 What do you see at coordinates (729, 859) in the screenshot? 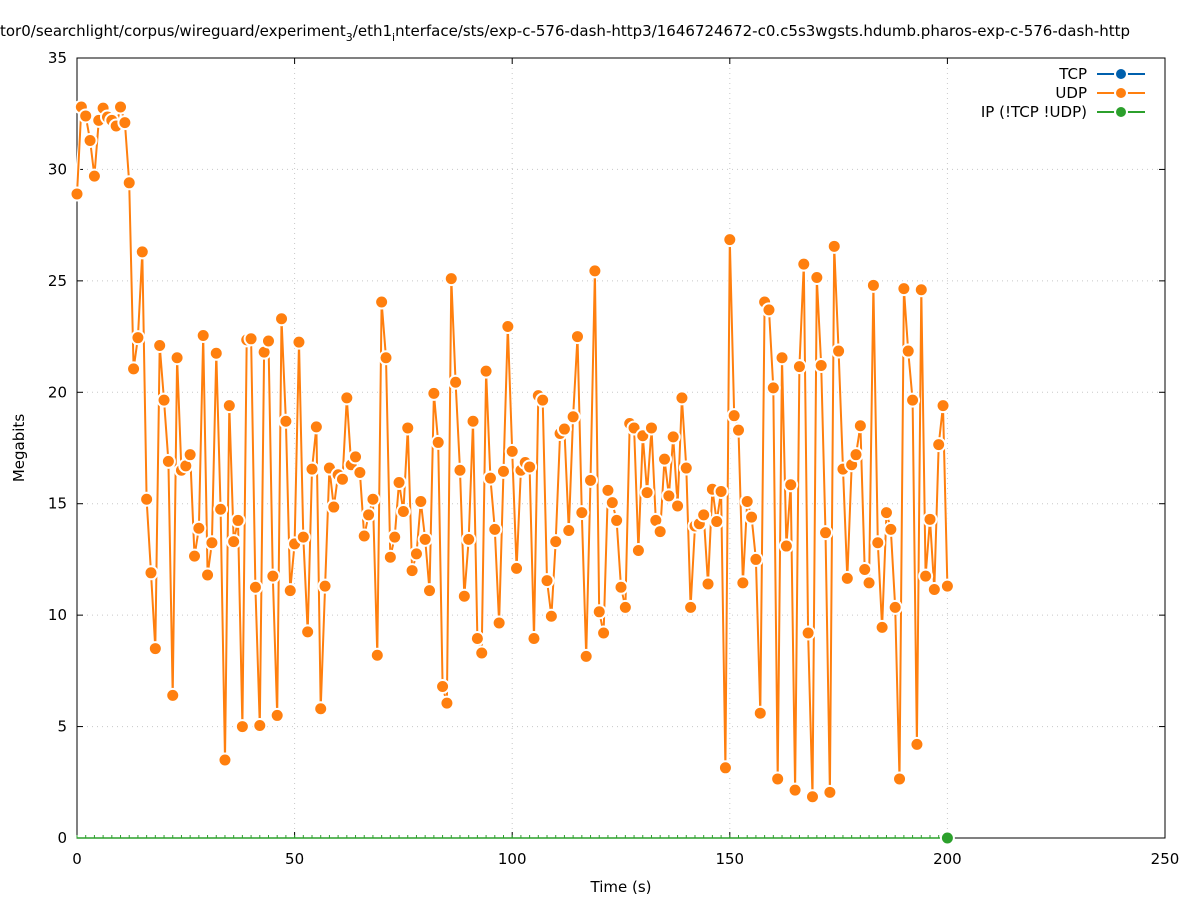
I see `x-tick-label: 150` at bounding box center [729, 859].